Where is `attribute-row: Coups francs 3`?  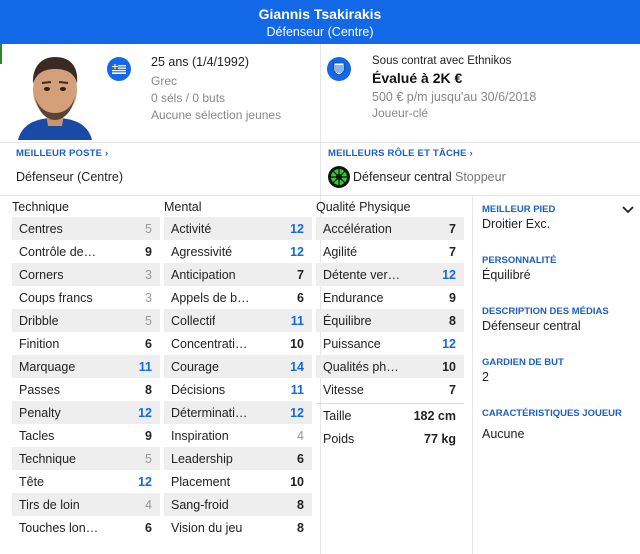 attribute-row: Coups francs 3 is located at coordinates (86, 297).